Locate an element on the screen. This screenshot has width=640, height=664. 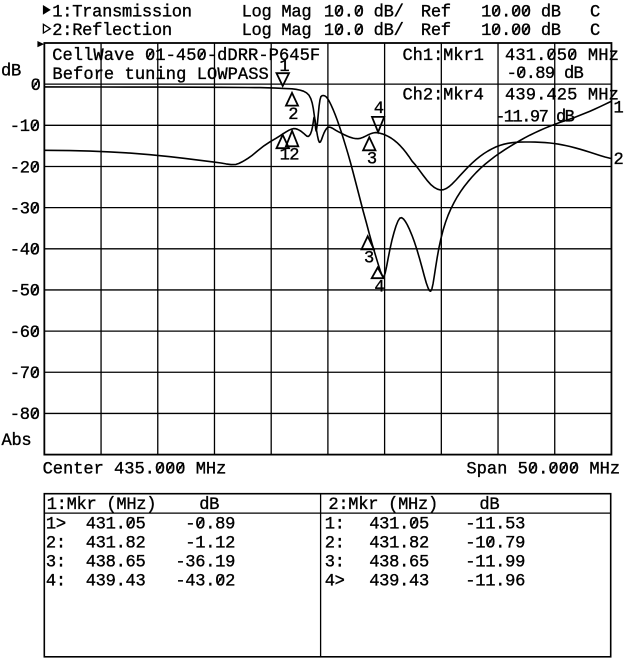
svg-text: Before tuning LOWPASS is located at coordinates (160, 75).